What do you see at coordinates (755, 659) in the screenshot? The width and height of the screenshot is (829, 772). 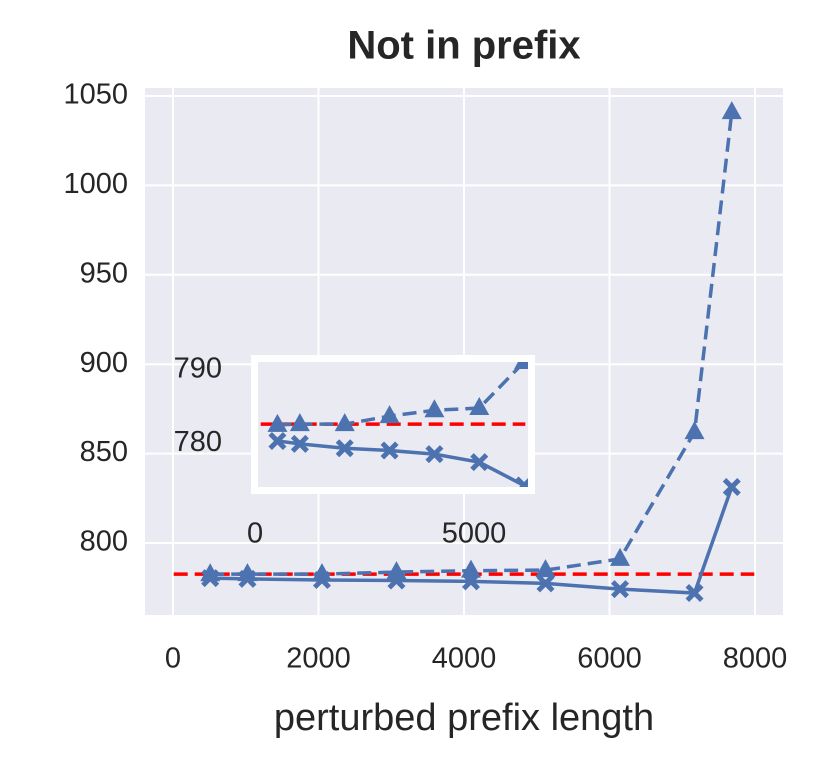 I see `x-tick-label: 8000` at bounding box center [755, 659].